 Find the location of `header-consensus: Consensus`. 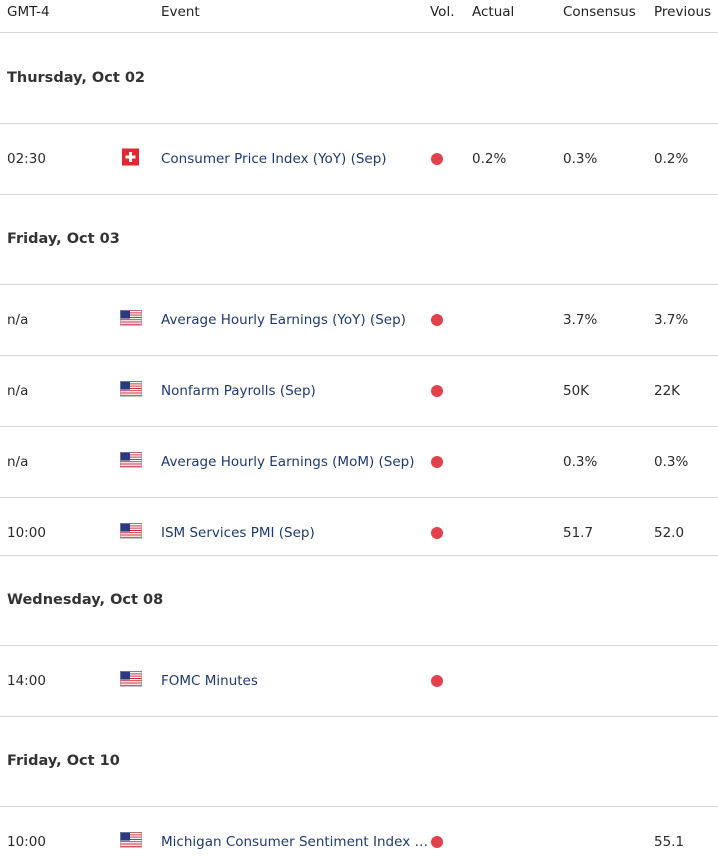

header-consensus: Consensus is located at coordinates (599, 12).